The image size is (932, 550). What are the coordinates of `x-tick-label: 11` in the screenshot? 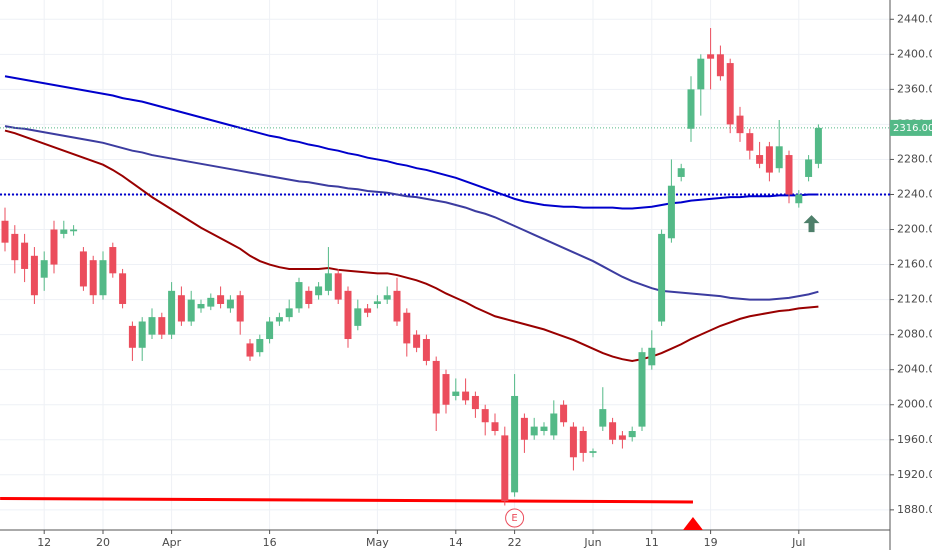 It's located at (652, 542).